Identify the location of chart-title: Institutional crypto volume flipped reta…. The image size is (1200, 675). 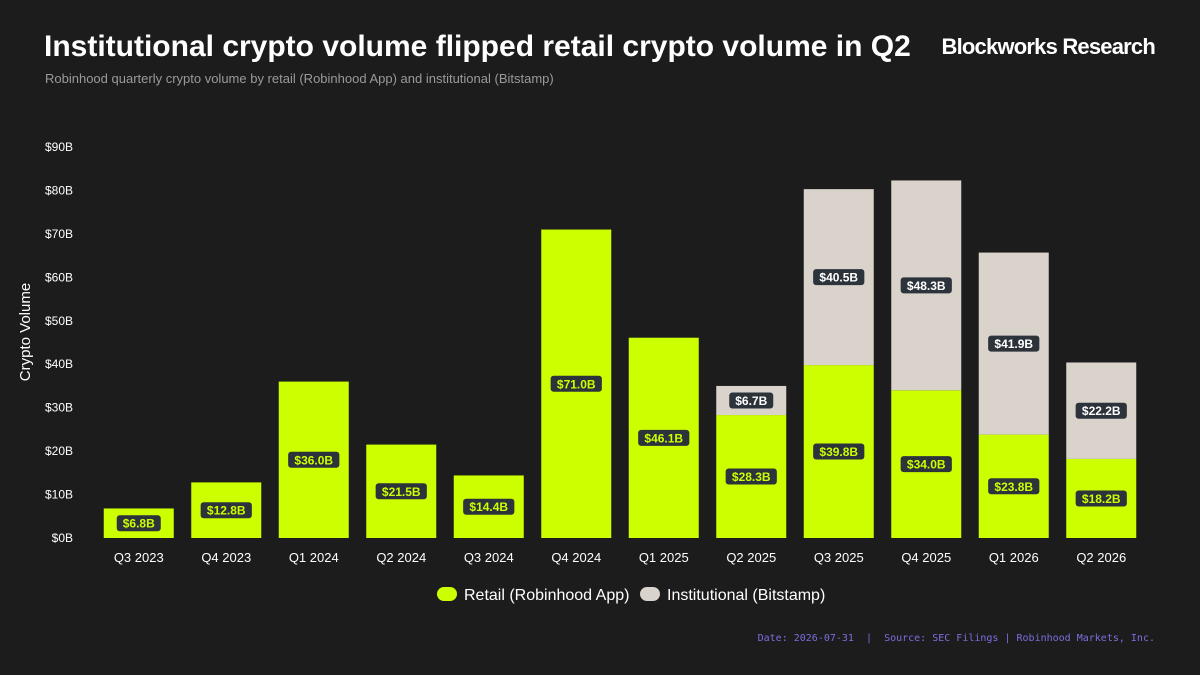
(477, 46).